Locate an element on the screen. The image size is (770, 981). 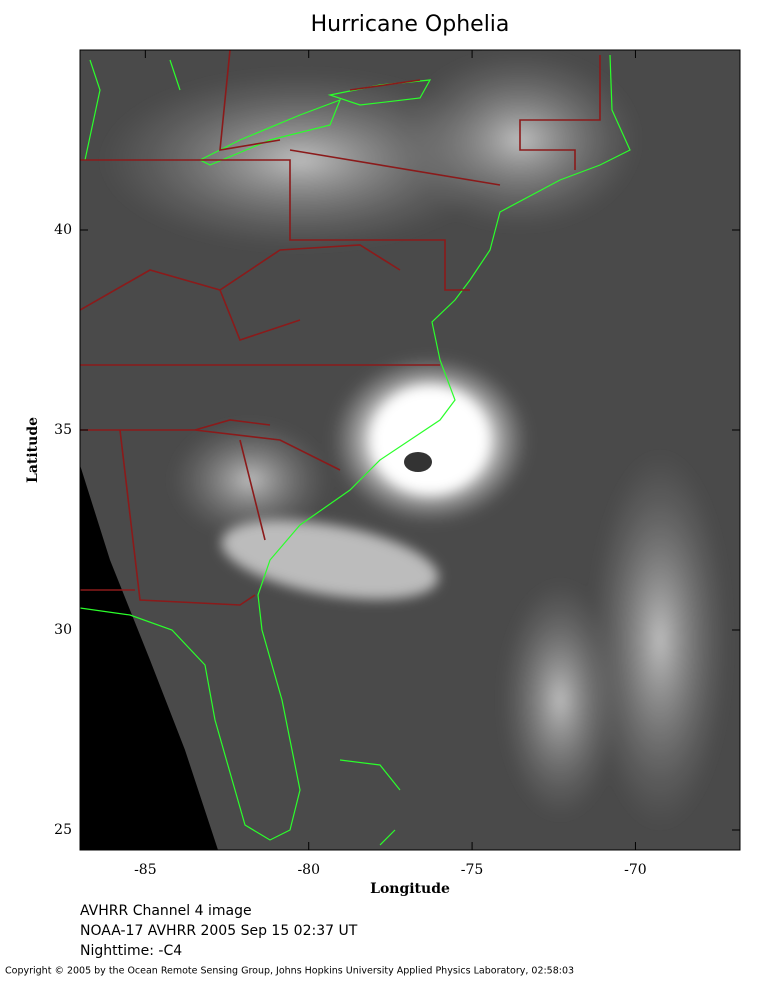
y-axis-label: Latitude is located at coordinates (33, 450).